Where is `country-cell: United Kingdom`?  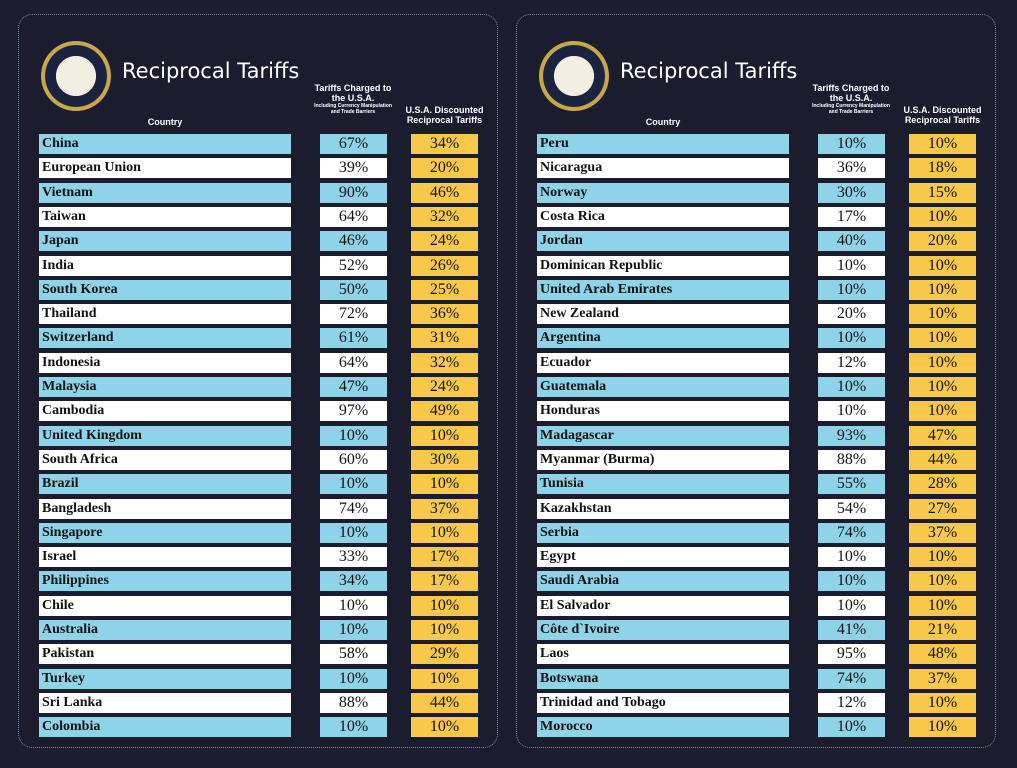
country-cell: United Kingdom is located at coordinates (165, 435).